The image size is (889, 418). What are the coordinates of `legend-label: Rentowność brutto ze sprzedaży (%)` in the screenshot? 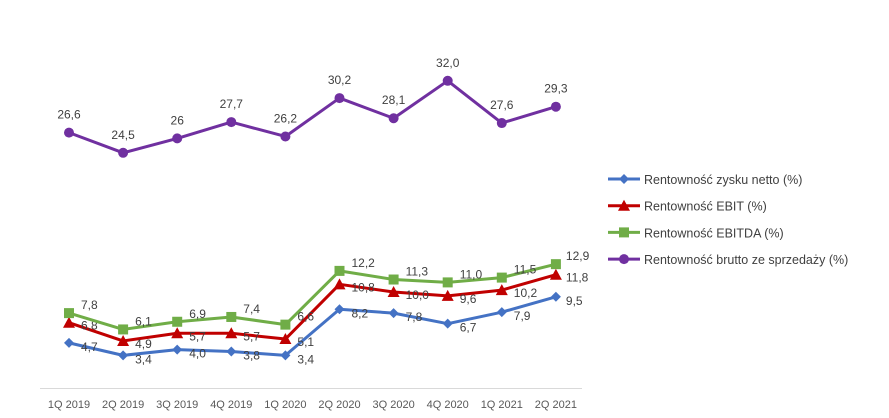 It's located at (746, 260).